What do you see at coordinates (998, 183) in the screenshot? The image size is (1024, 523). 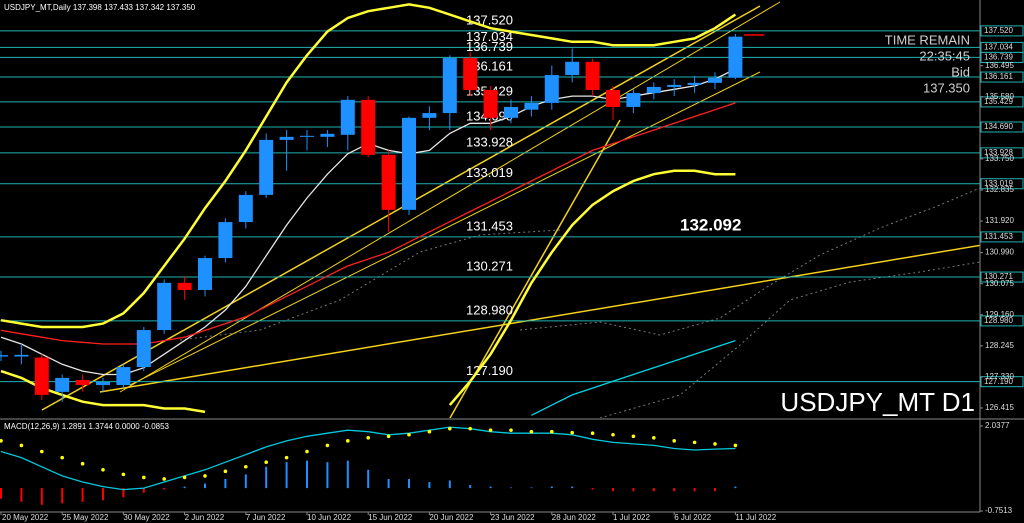 I see `level-axis-label: 133.019` at bounding box center [998, 183].